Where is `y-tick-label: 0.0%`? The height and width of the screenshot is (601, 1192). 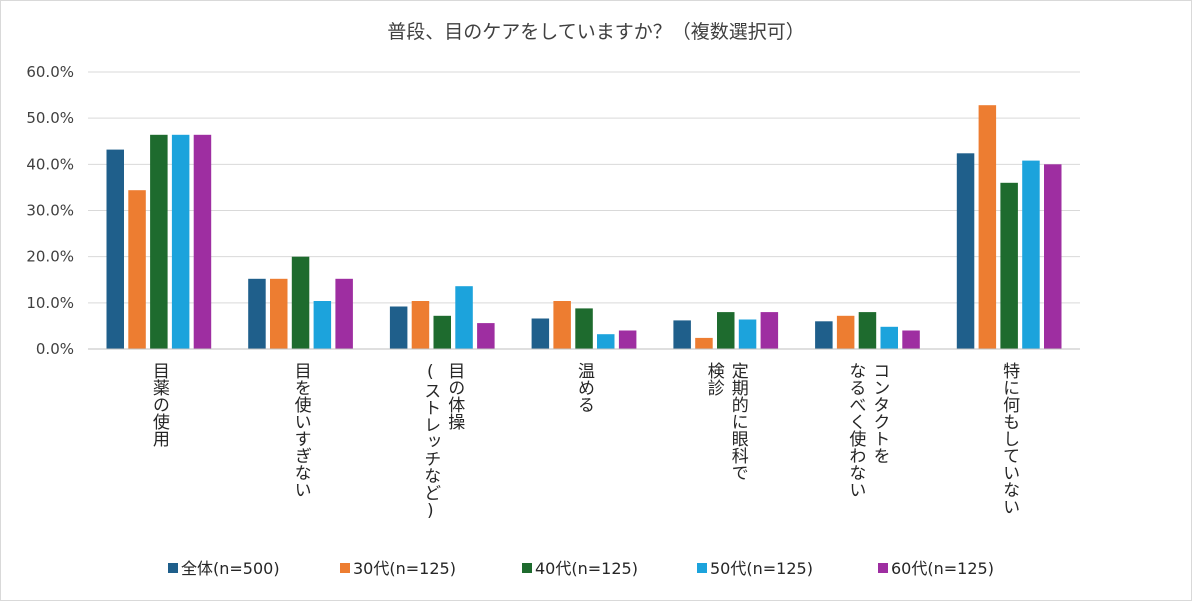 y-tick-label: 0.0% is located at coordinates (55, 349).